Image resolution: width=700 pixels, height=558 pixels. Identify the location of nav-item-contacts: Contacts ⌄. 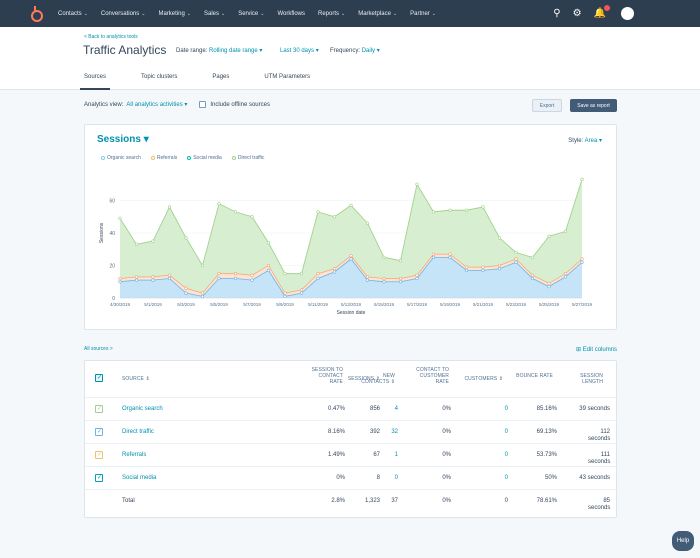
(73, 14).